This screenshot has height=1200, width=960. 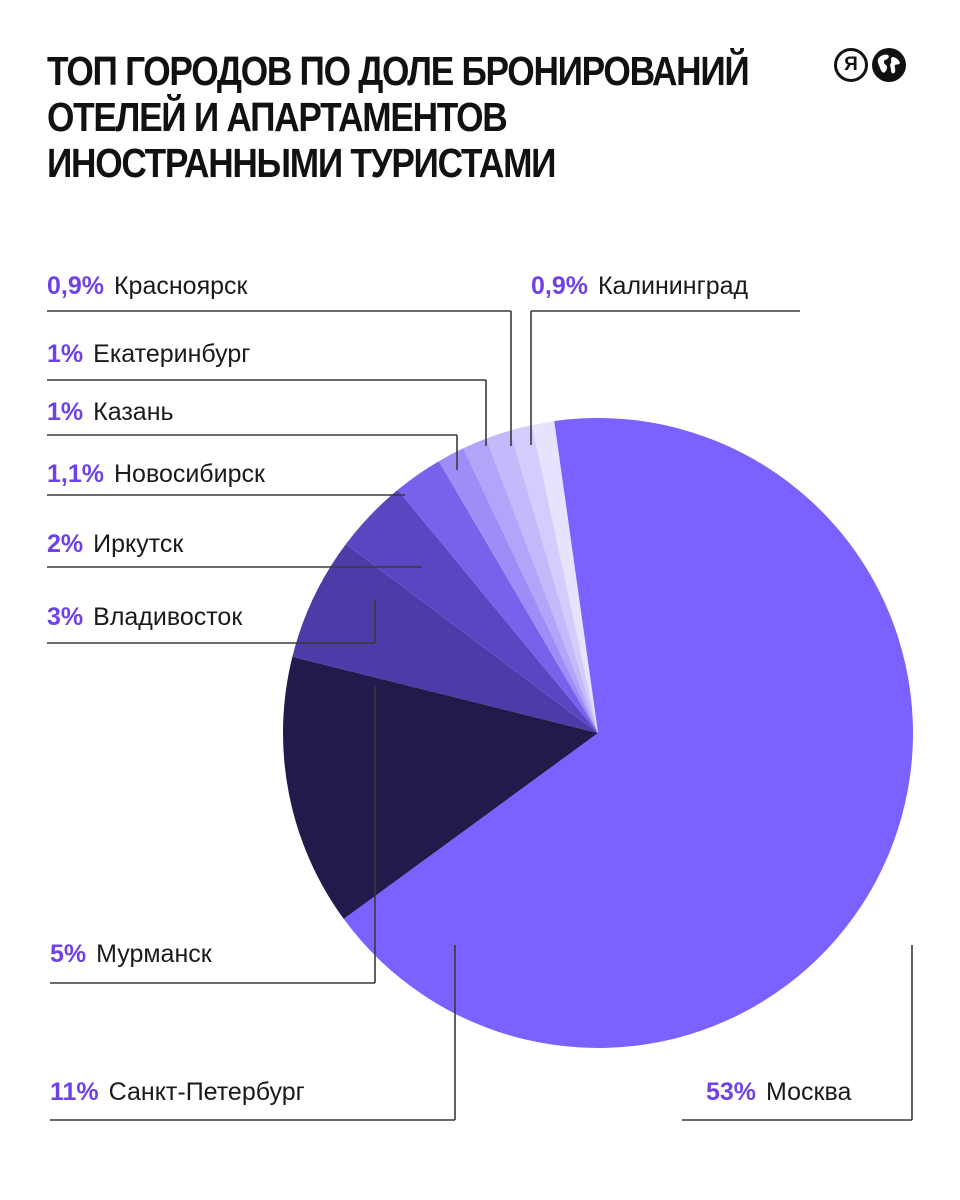 I want to click on slice-9-value-label: 0,9%, so click(x=75, y=286).